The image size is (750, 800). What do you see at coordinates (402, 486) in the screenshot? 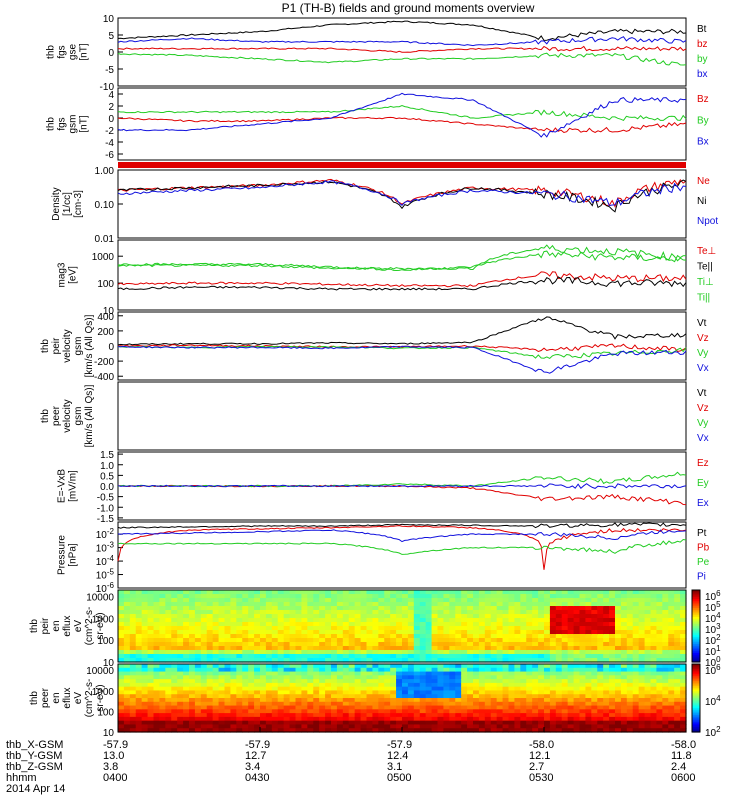
I see `panel-6-series-Ex` at bounding box center [402, 486].